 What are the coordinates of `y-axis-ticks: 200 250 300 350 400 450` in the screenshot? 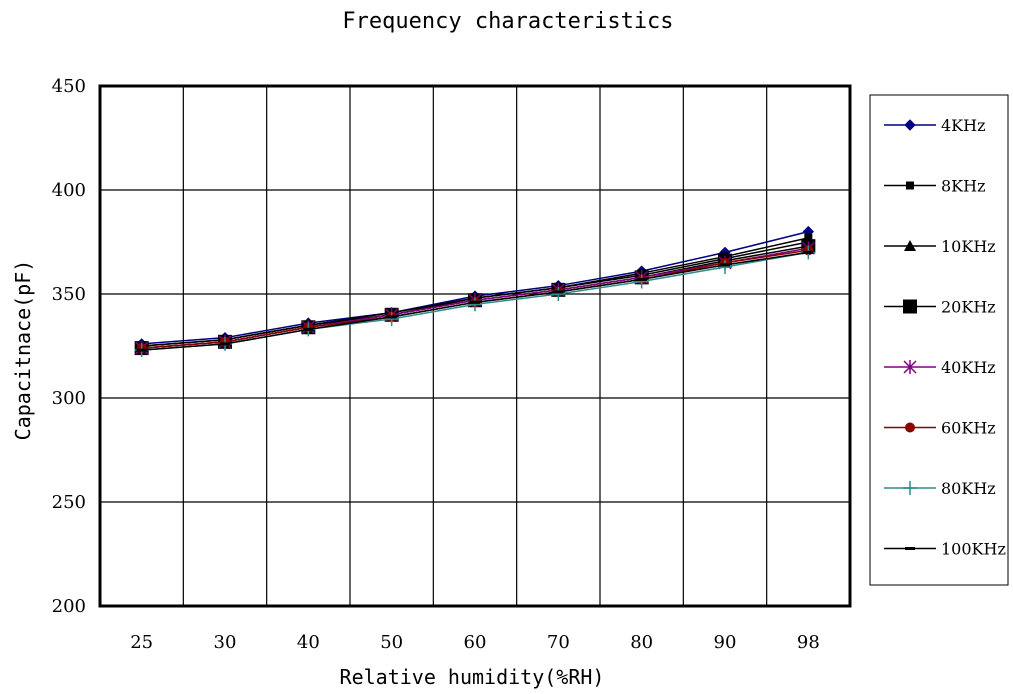 It's located at (69, 346).